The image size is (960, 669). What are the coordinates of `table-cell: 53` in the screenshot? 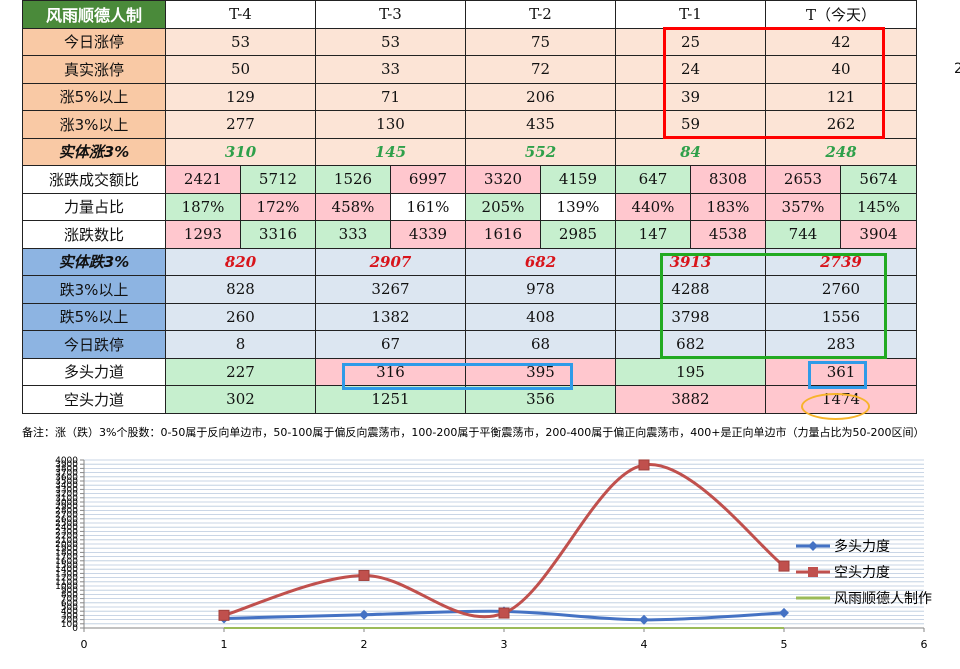 It's located at (390, 41).